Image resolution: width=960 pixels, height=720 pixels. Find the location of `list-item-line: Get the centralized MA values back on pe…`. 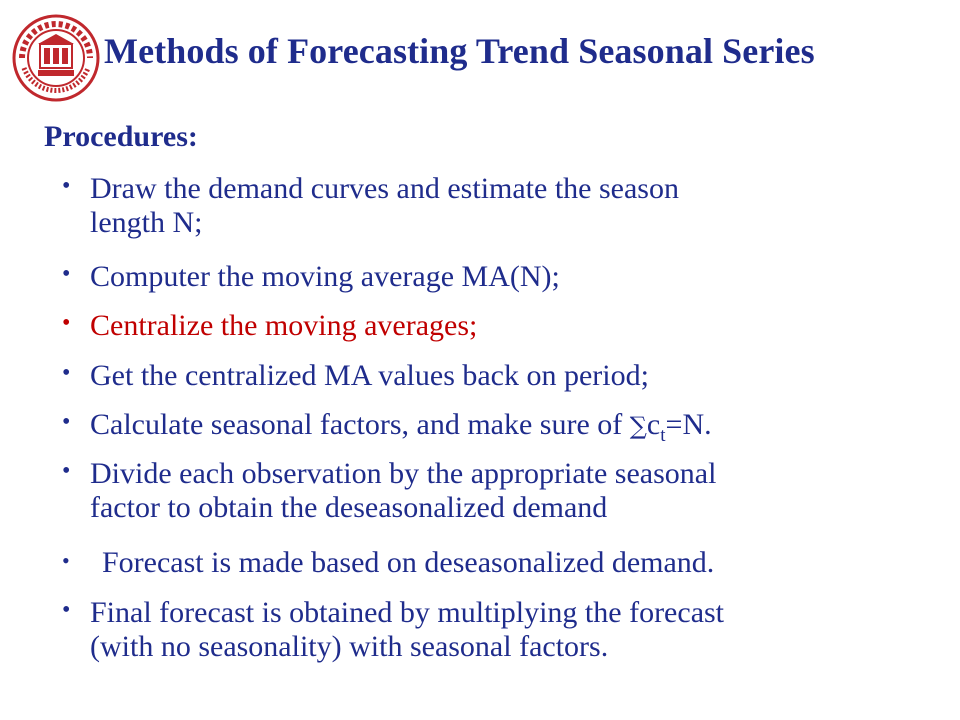

list-item-line: Get the centralized MA values back on pe… is located at coordinates (369, 375).